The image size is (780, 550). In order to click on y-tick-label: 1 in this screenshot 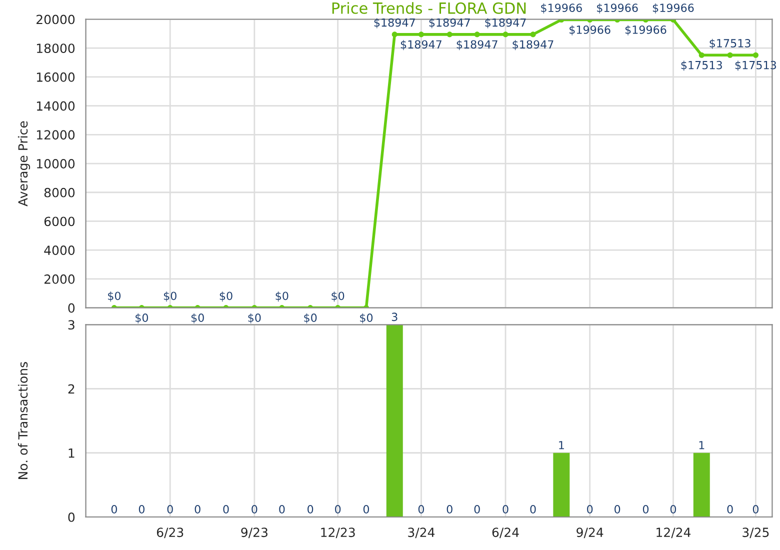, I will do `click(71, 453)`.